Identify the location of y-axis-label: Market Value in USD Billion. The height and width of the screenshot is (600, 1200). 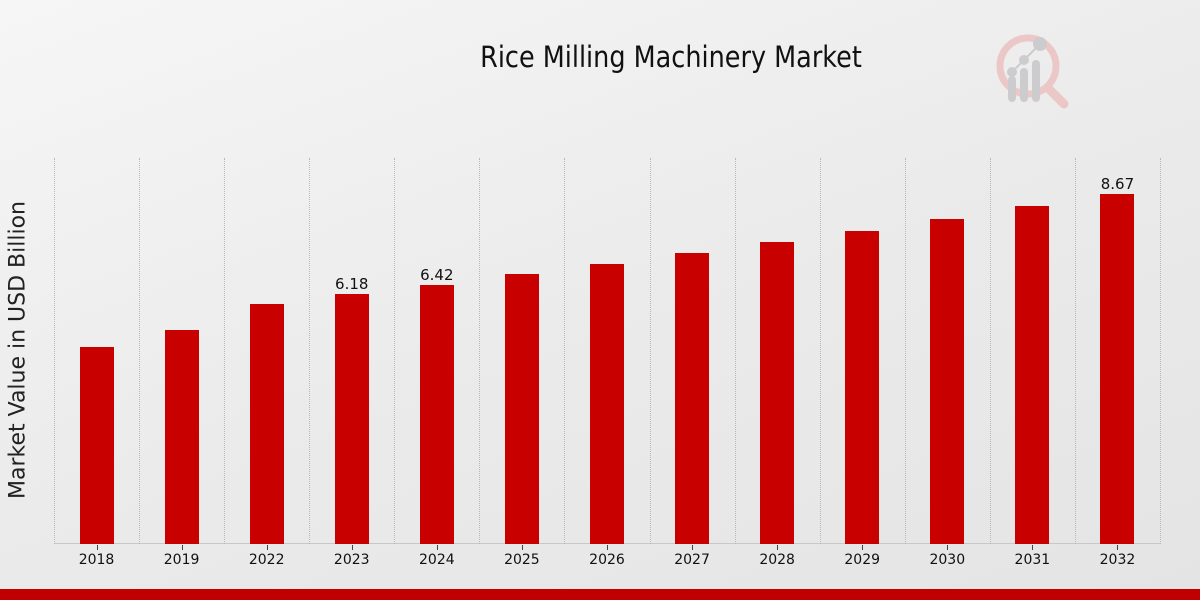
(18, 350).